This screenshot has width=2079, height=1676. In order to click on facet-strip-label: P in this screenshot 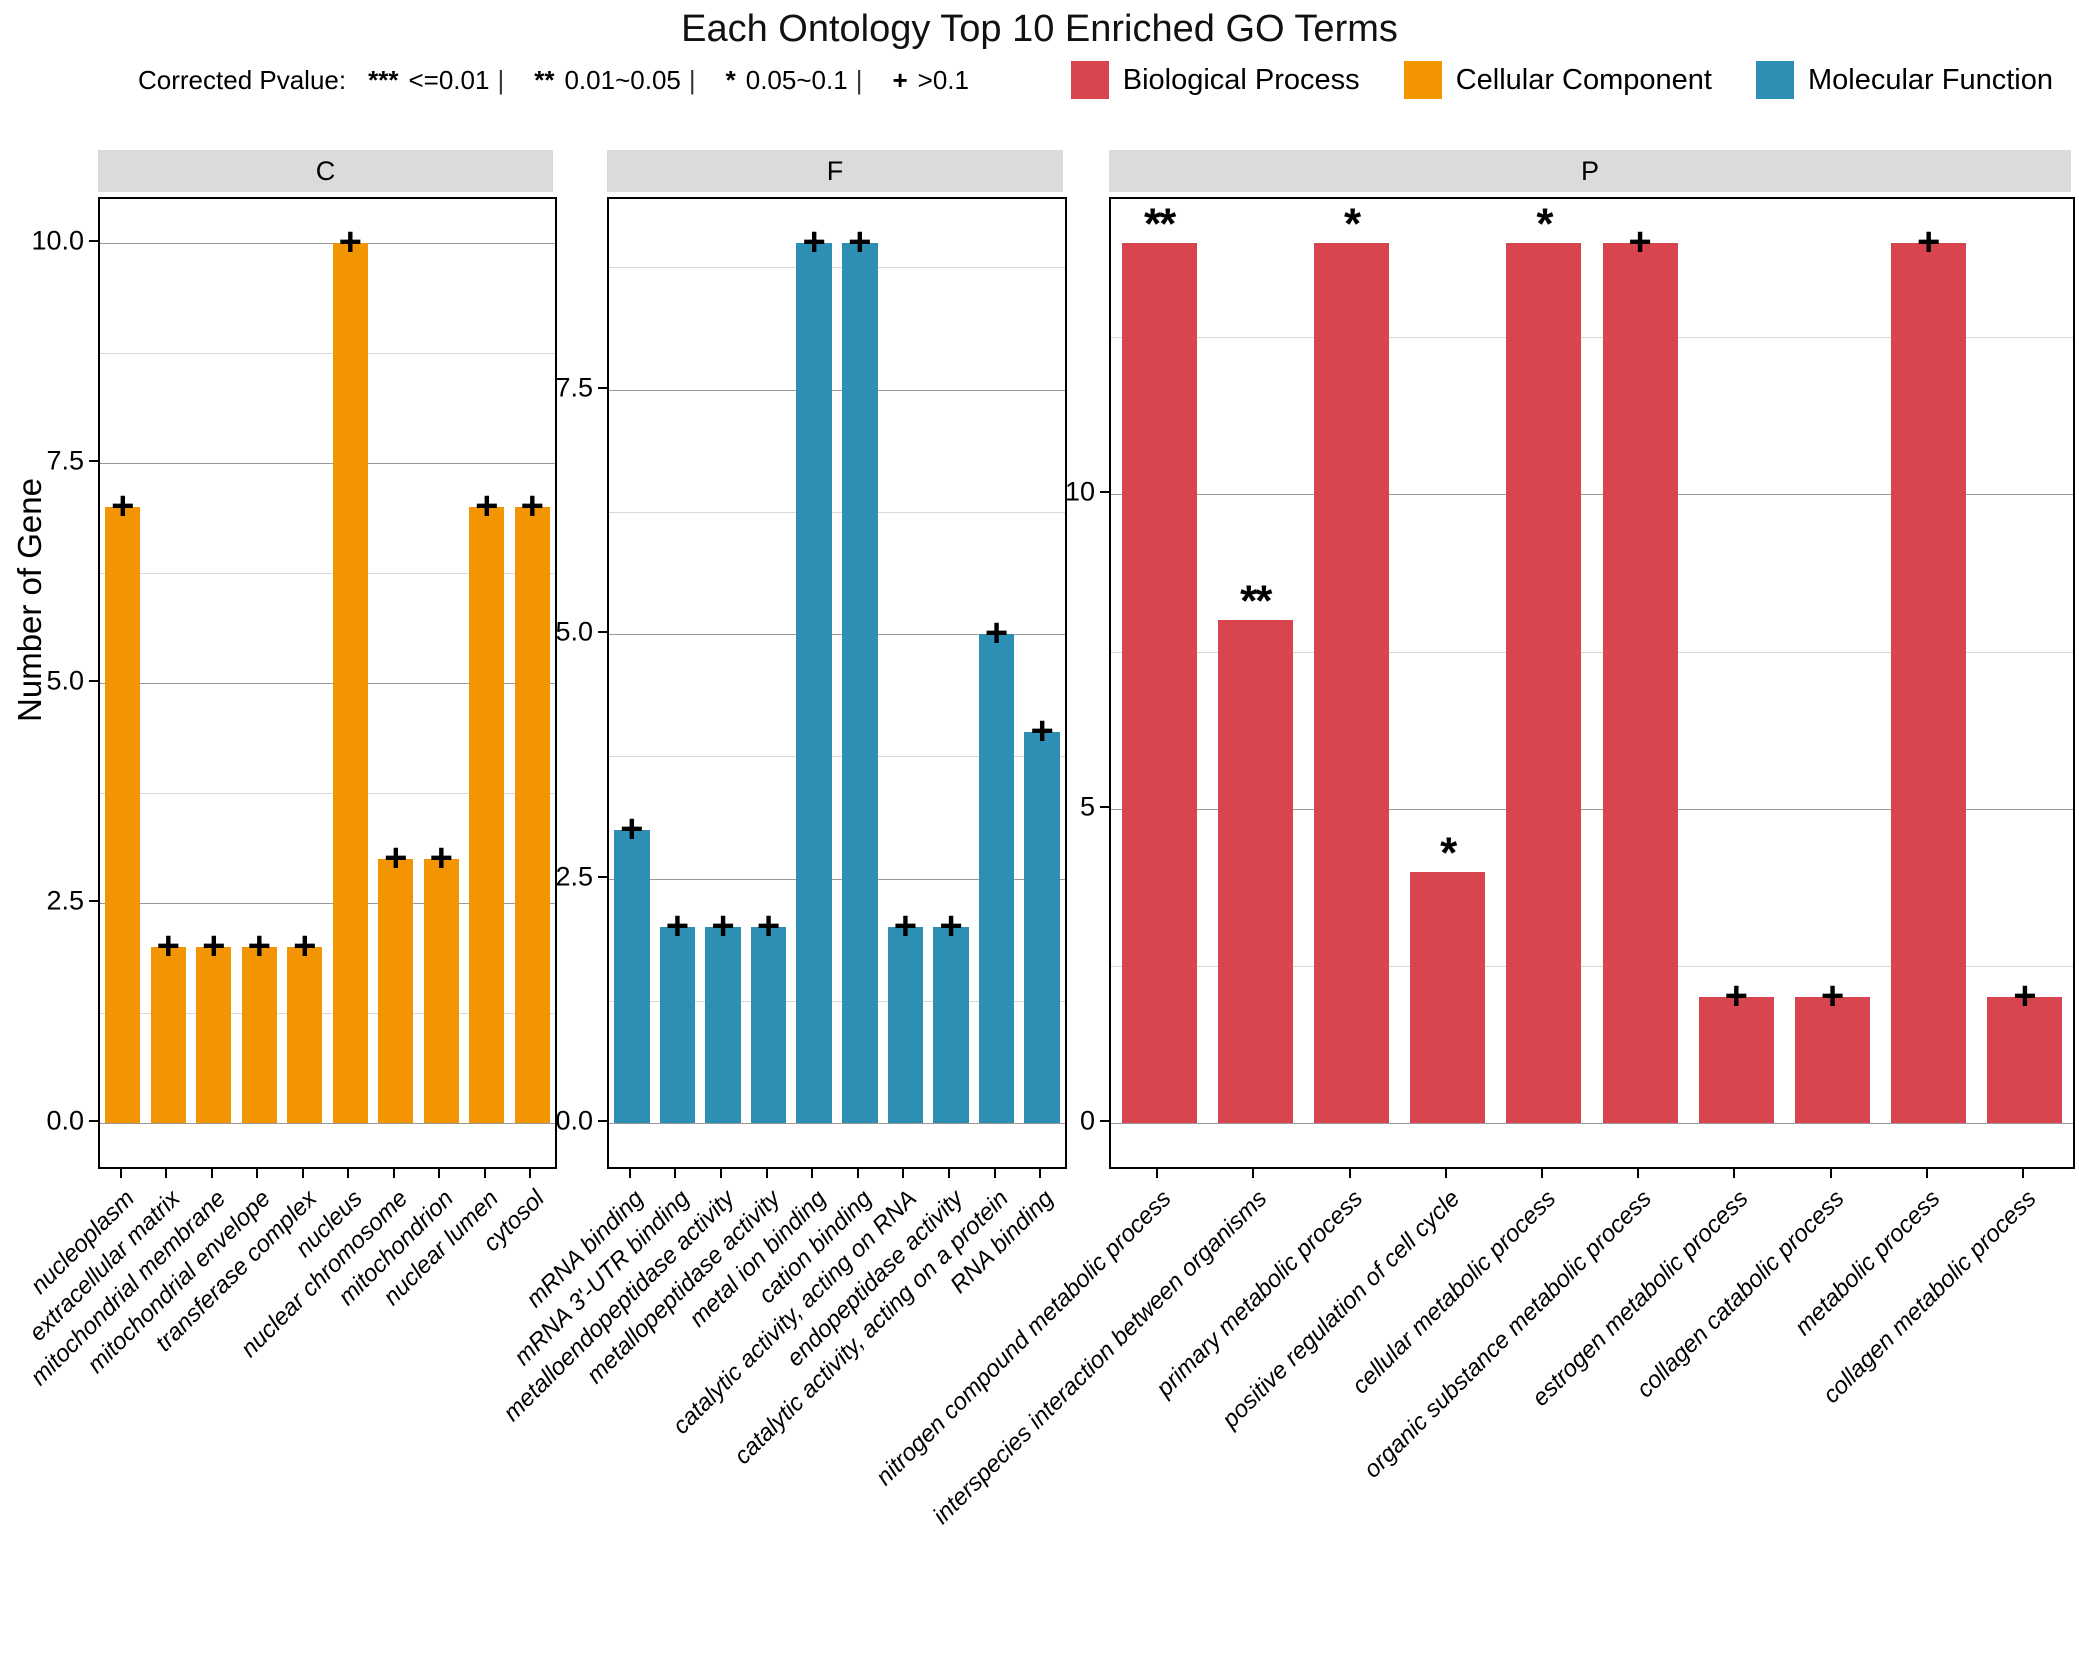, I will do `click(1589, 170)`.